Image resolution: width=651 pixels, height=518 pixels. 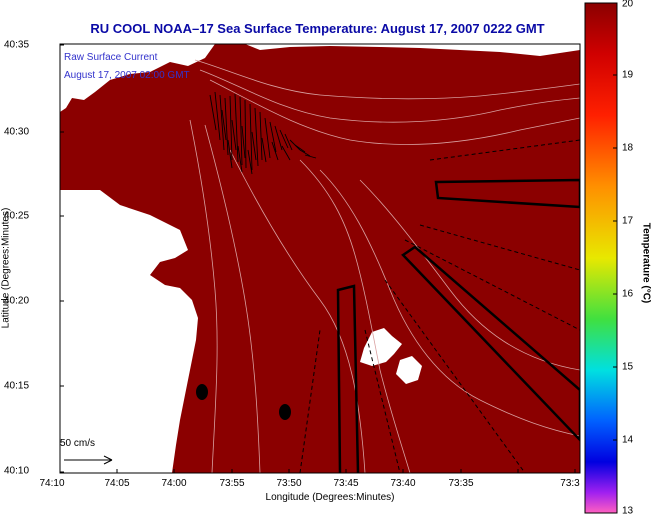 I want to click on y-tick-label: 40:20, so click(x=17, y=301).